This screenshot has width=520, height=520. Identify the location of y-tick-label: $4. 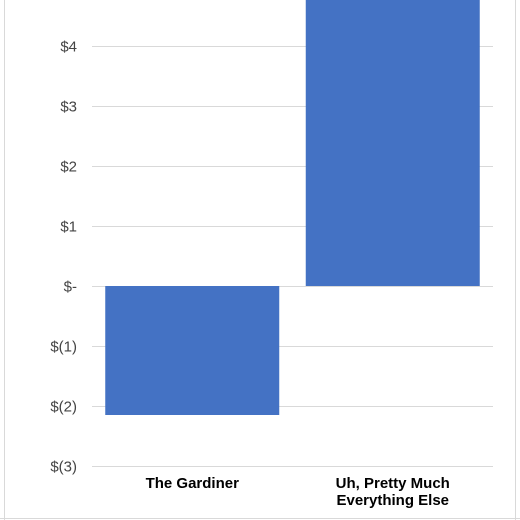
(68, 47).